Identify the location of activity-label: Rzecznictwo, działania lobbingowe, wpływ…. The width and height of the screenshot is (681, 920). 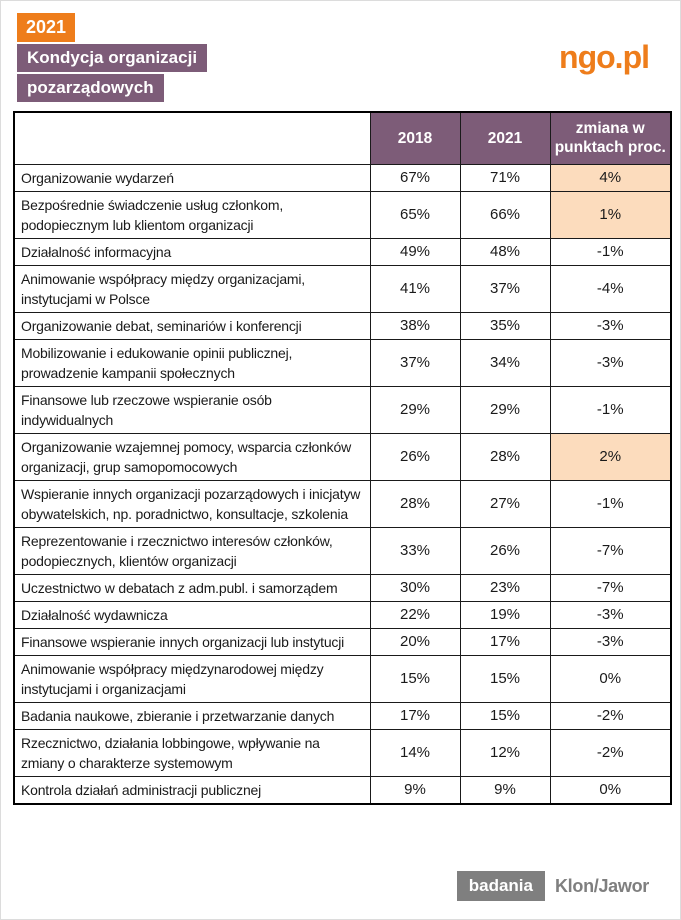
(192, 752).